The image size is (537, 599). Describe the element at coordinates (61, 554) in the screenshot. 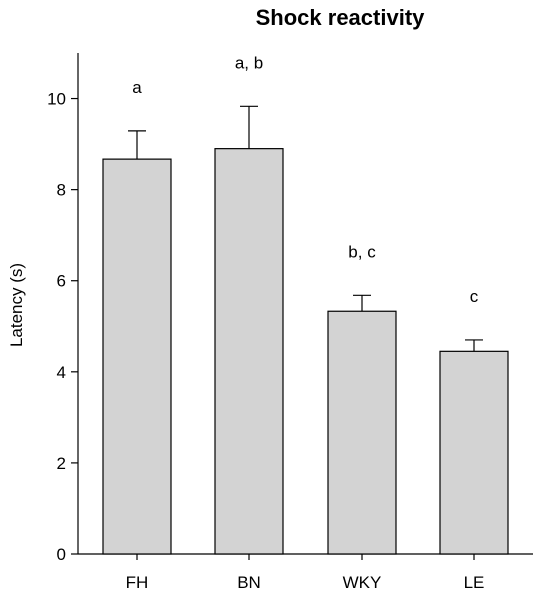

I see `y-tick-label-0: 0` at that location.